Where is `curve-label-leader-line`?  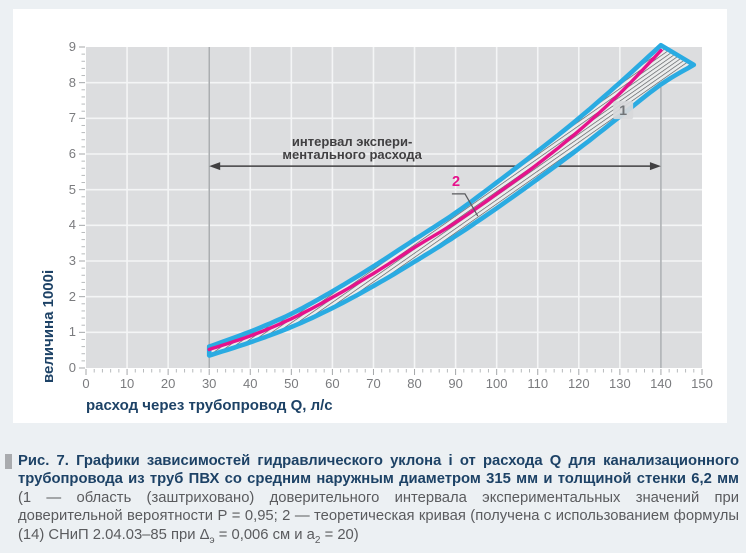
curve-label-leader-line is located at coordinates (465, 205).